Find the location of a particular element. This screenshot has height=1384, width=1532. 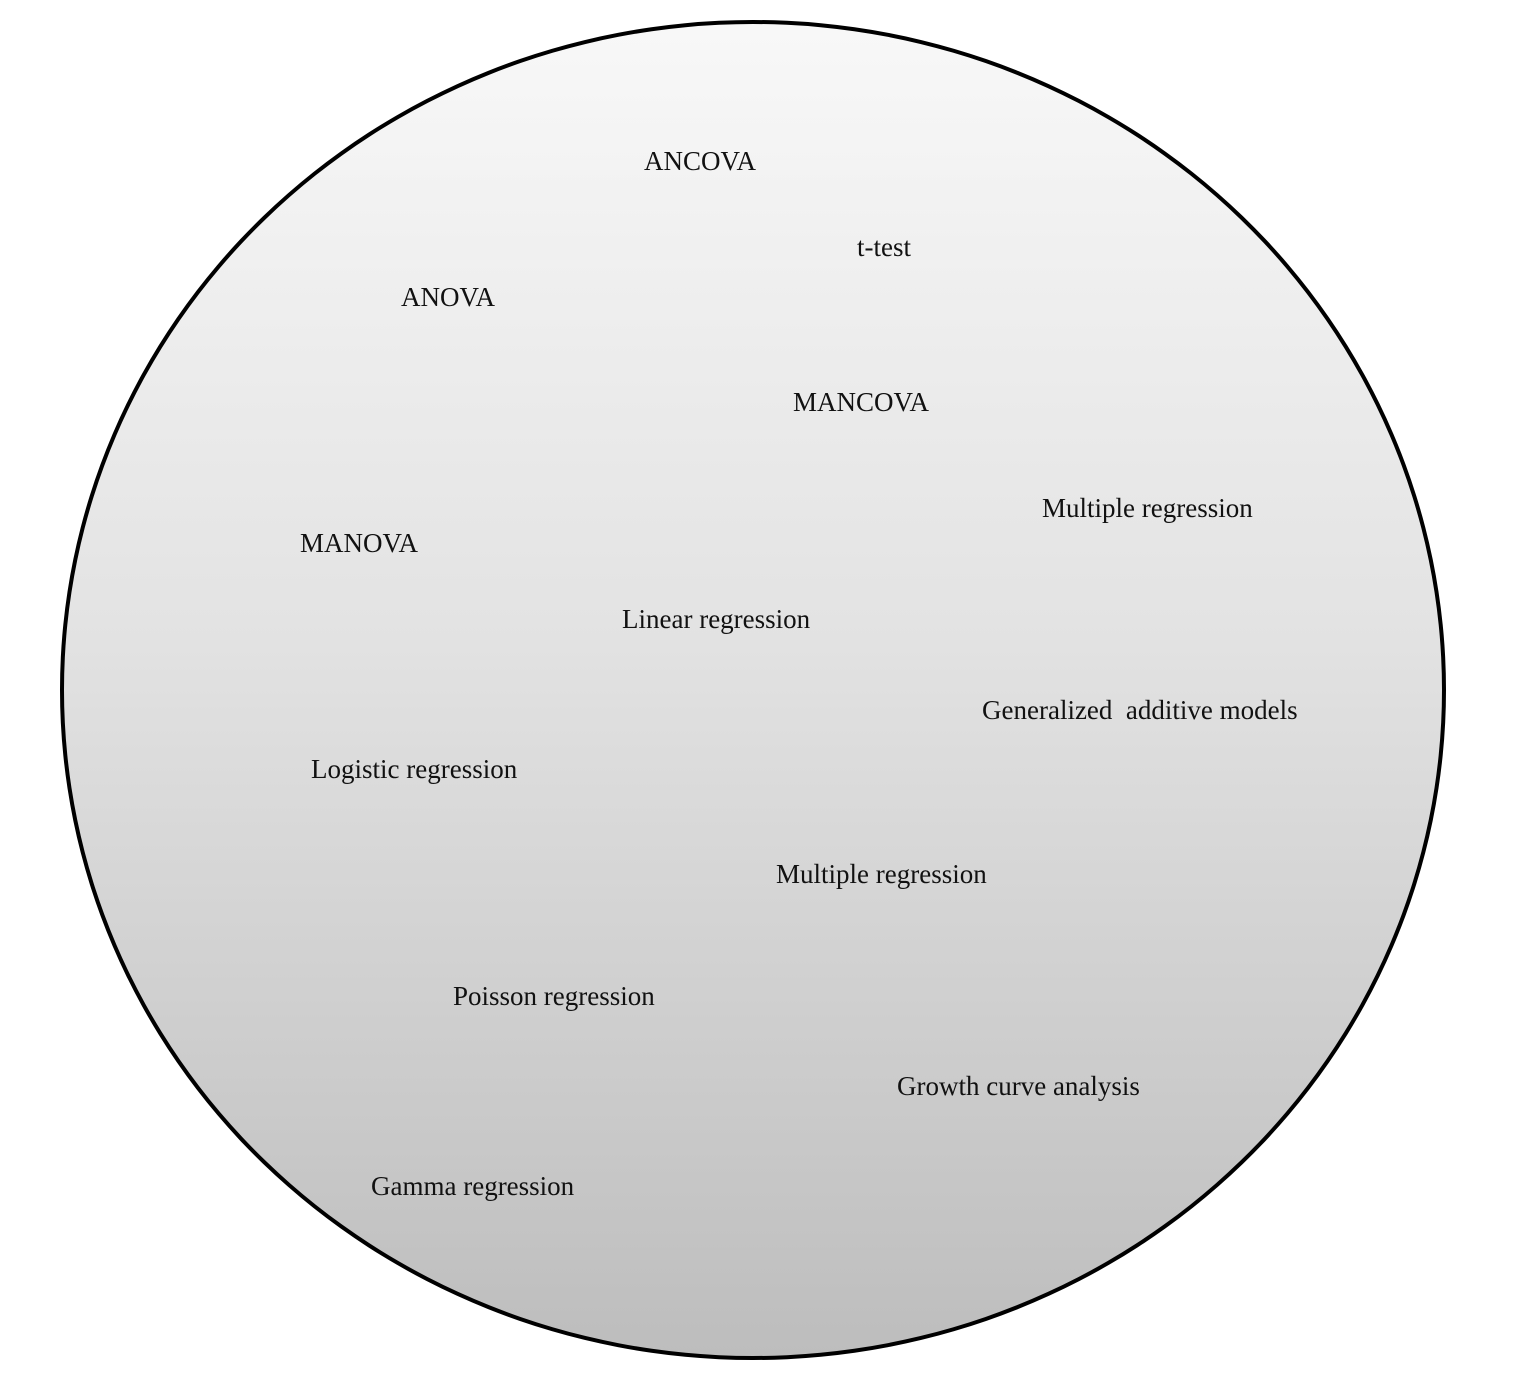

label-multiple-regression: Multiple regression is located at coordinates (1147, 508).